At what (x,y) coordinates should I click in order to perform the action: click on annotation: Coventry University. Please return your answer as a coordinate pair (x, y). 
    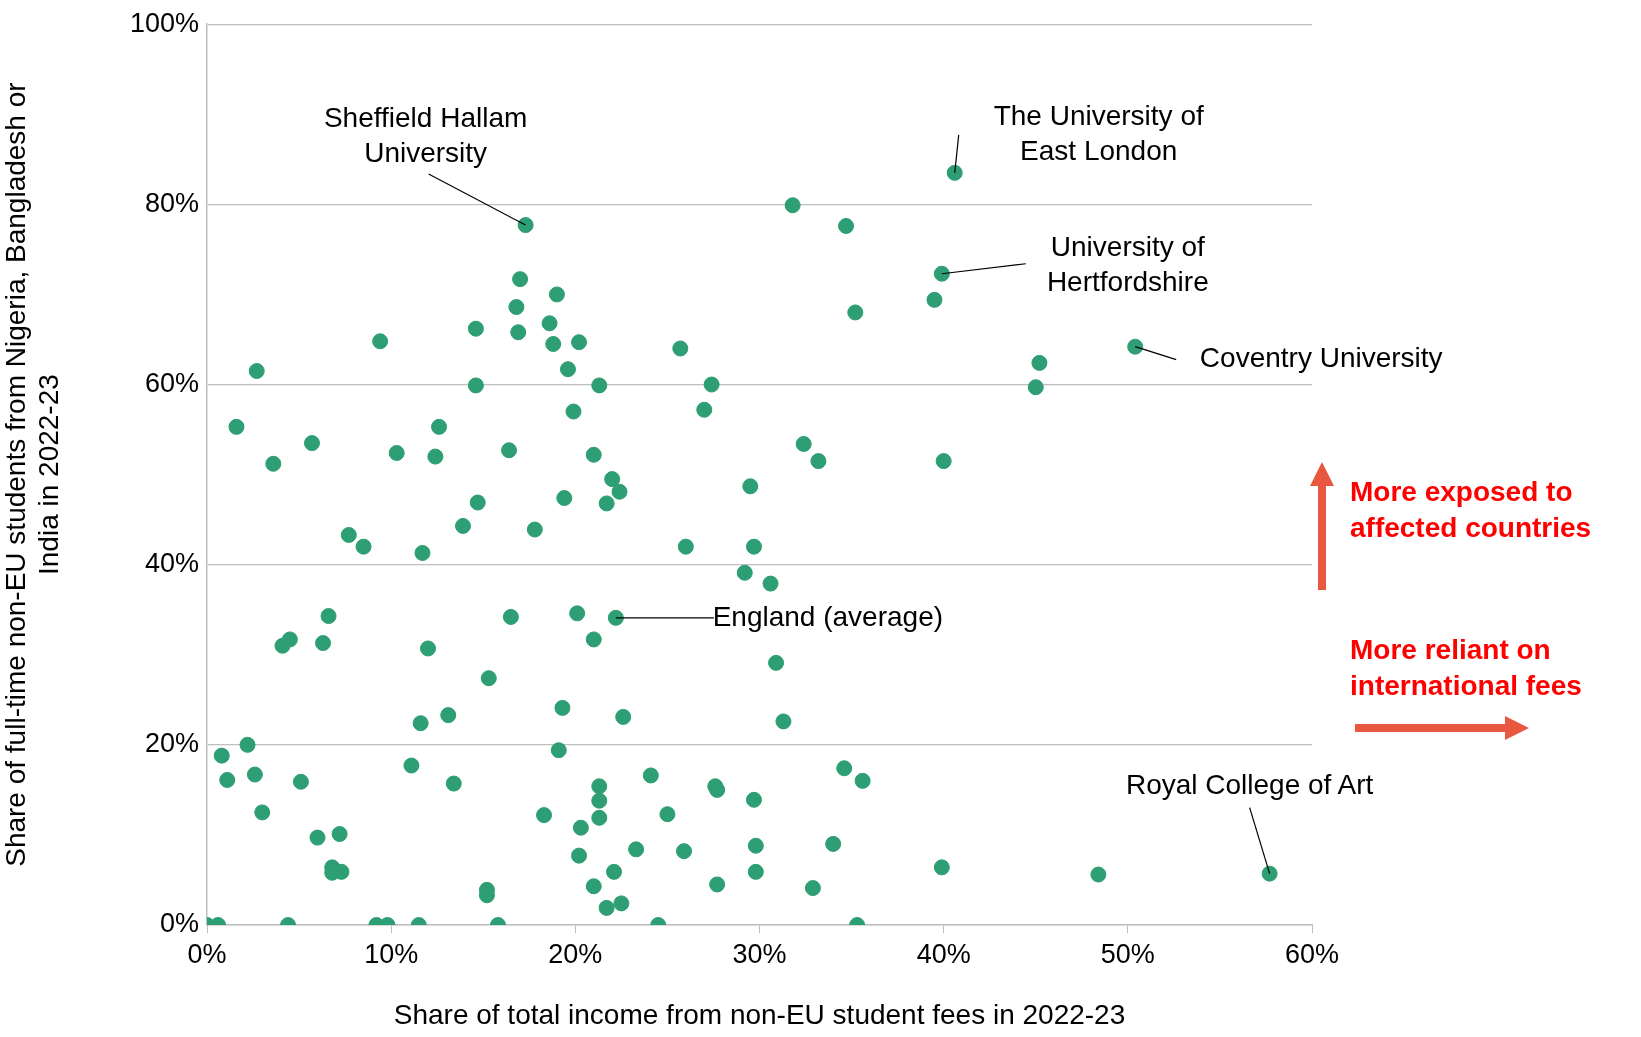
    Looking at the image, I should click on (1321, 358).